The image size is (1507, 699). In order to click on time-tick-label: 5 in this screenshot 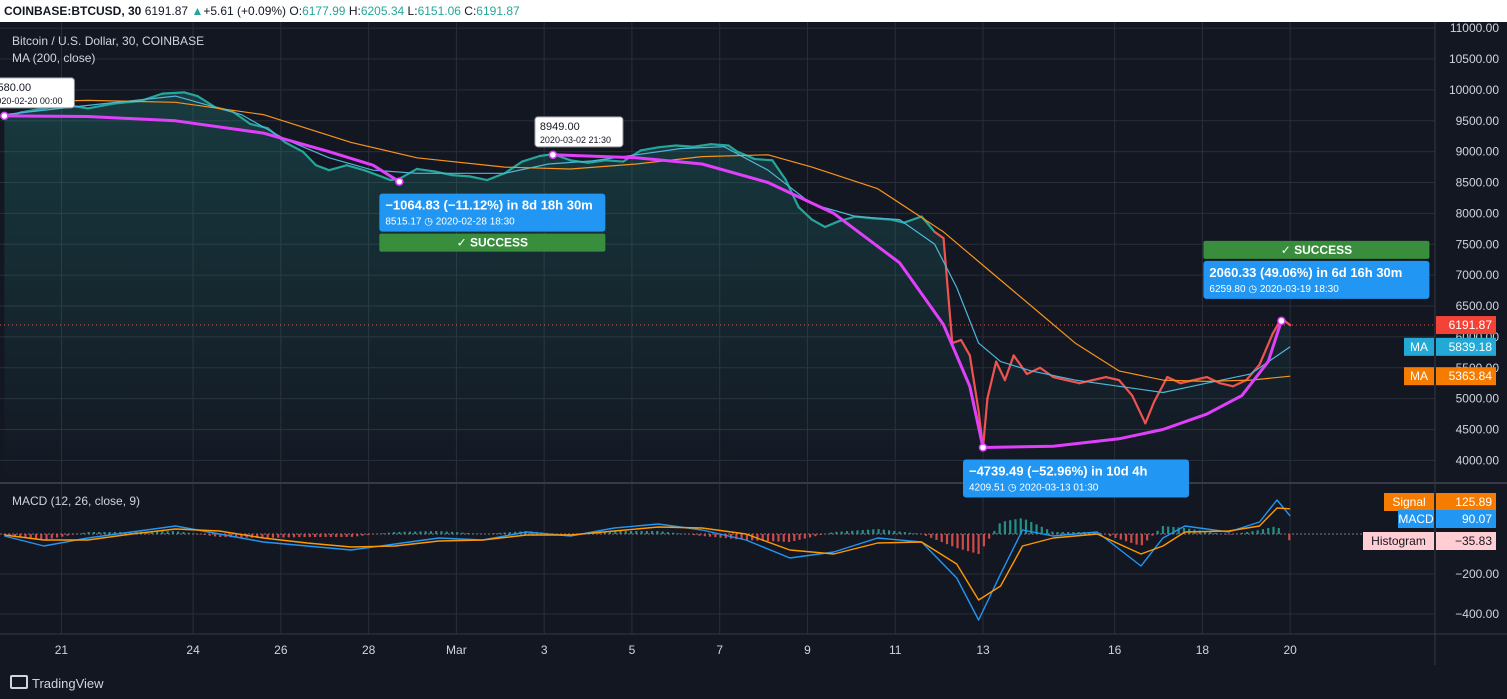, I will do `click(632, 650)`.